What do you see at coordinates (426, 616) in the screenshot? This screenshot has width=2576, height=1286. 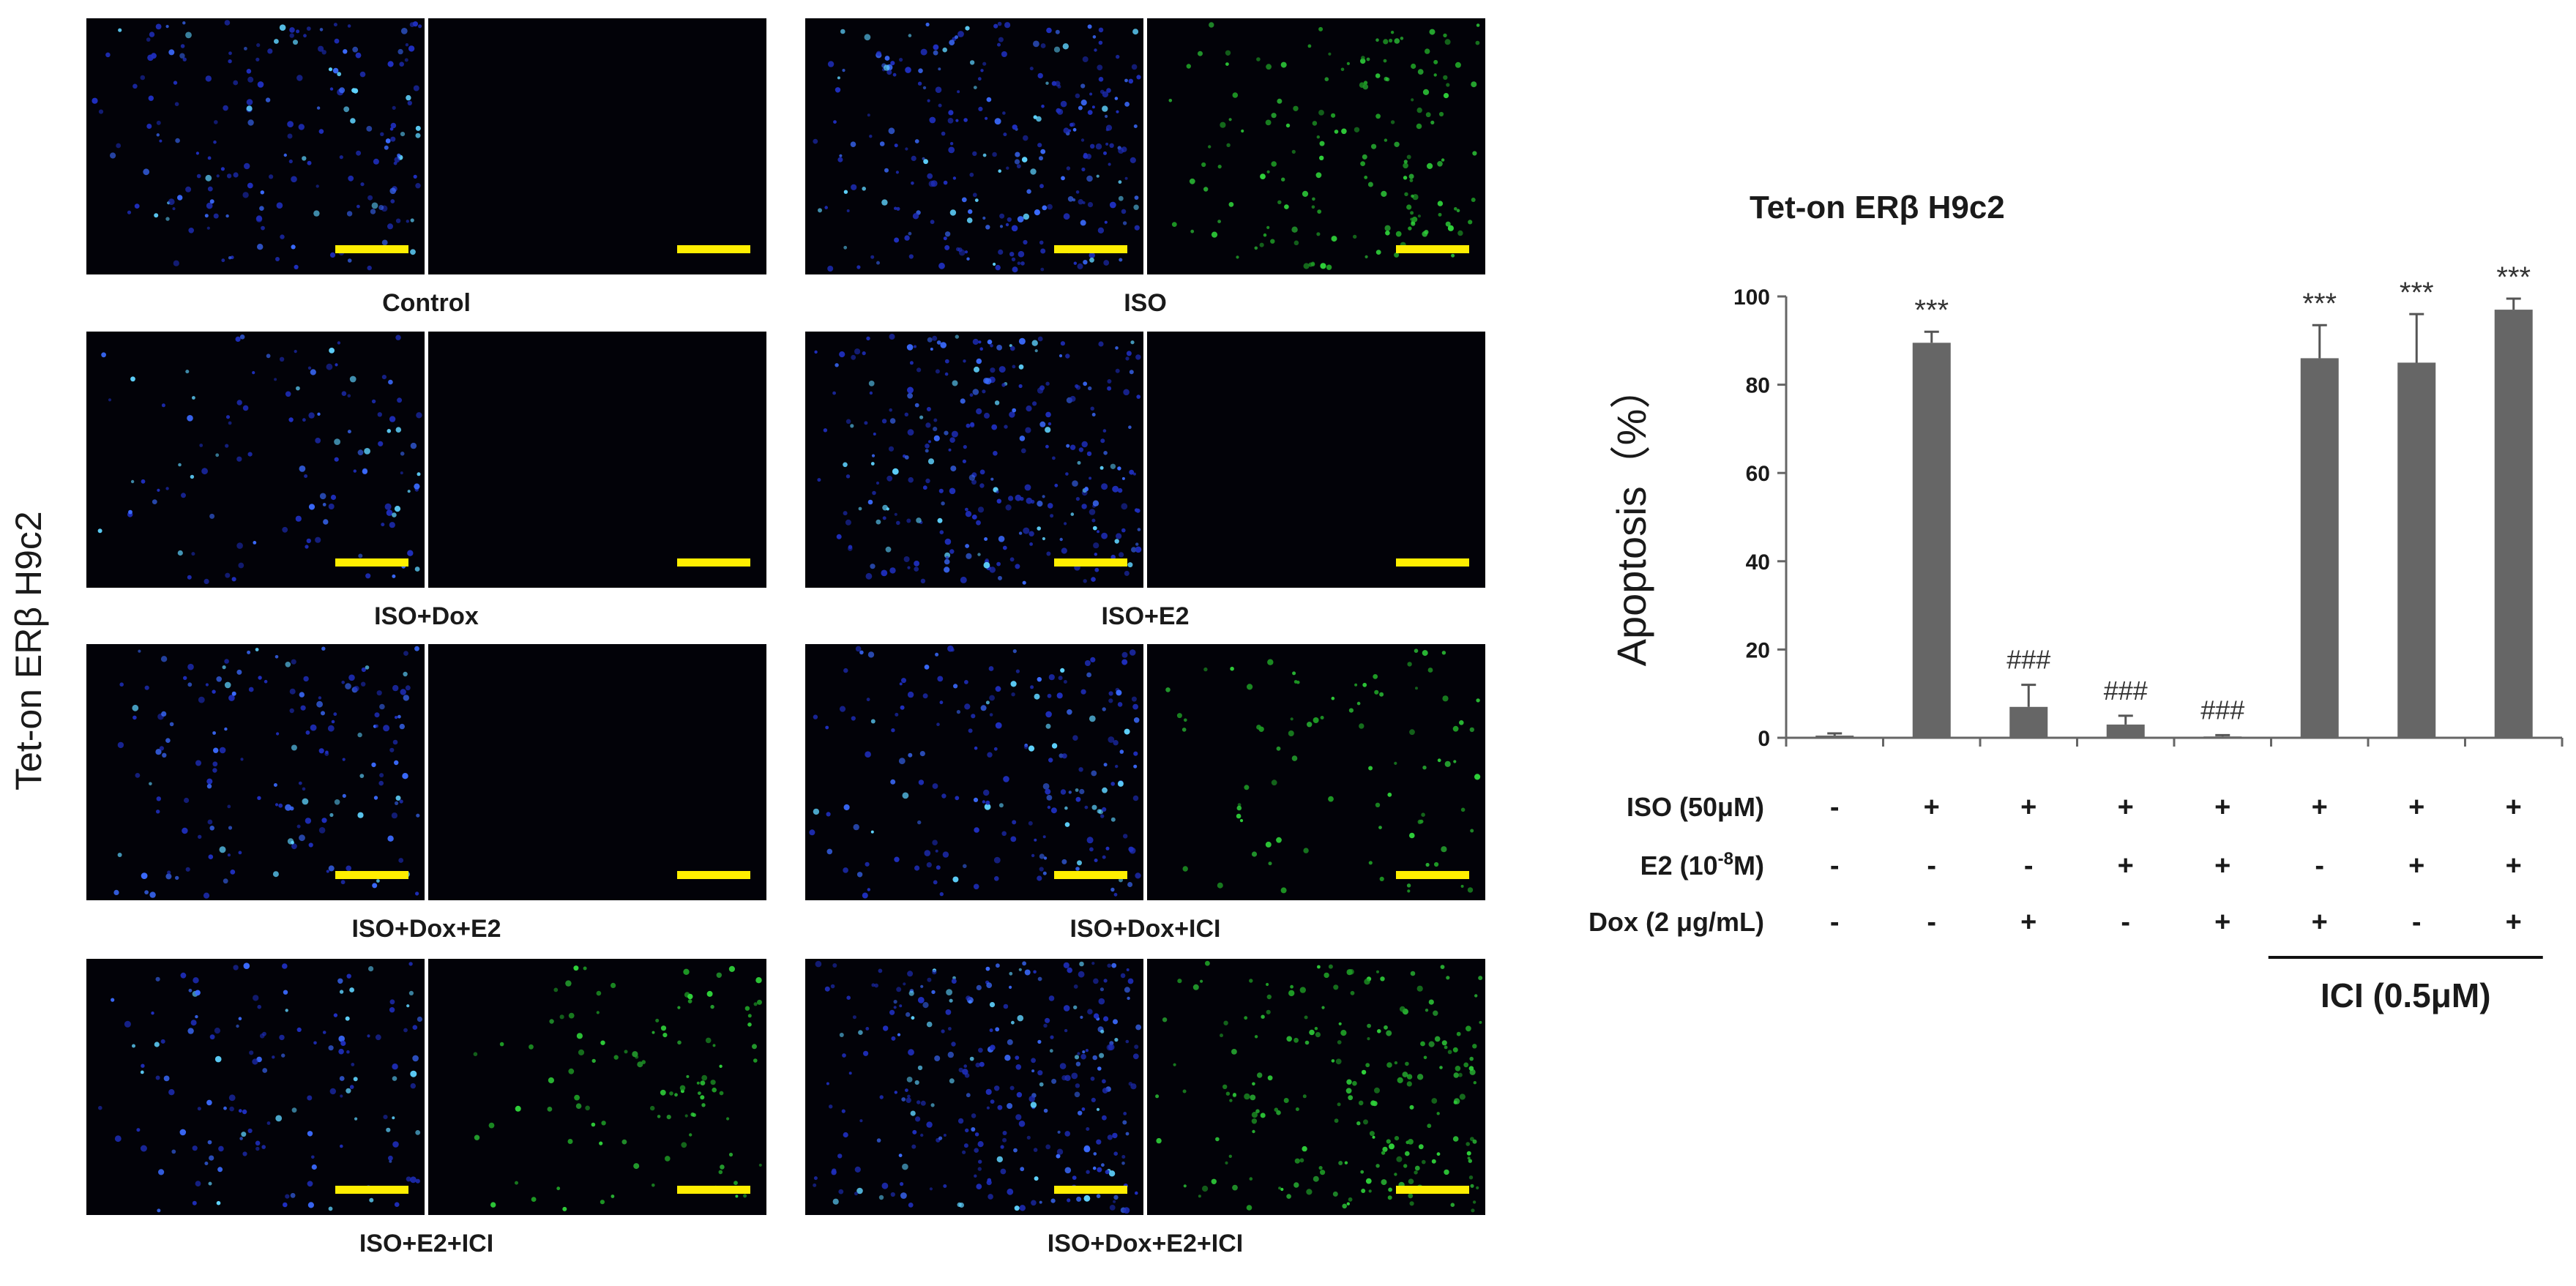 I see `panel-caption: ISO+Dox` at bounding box center [426, 616].